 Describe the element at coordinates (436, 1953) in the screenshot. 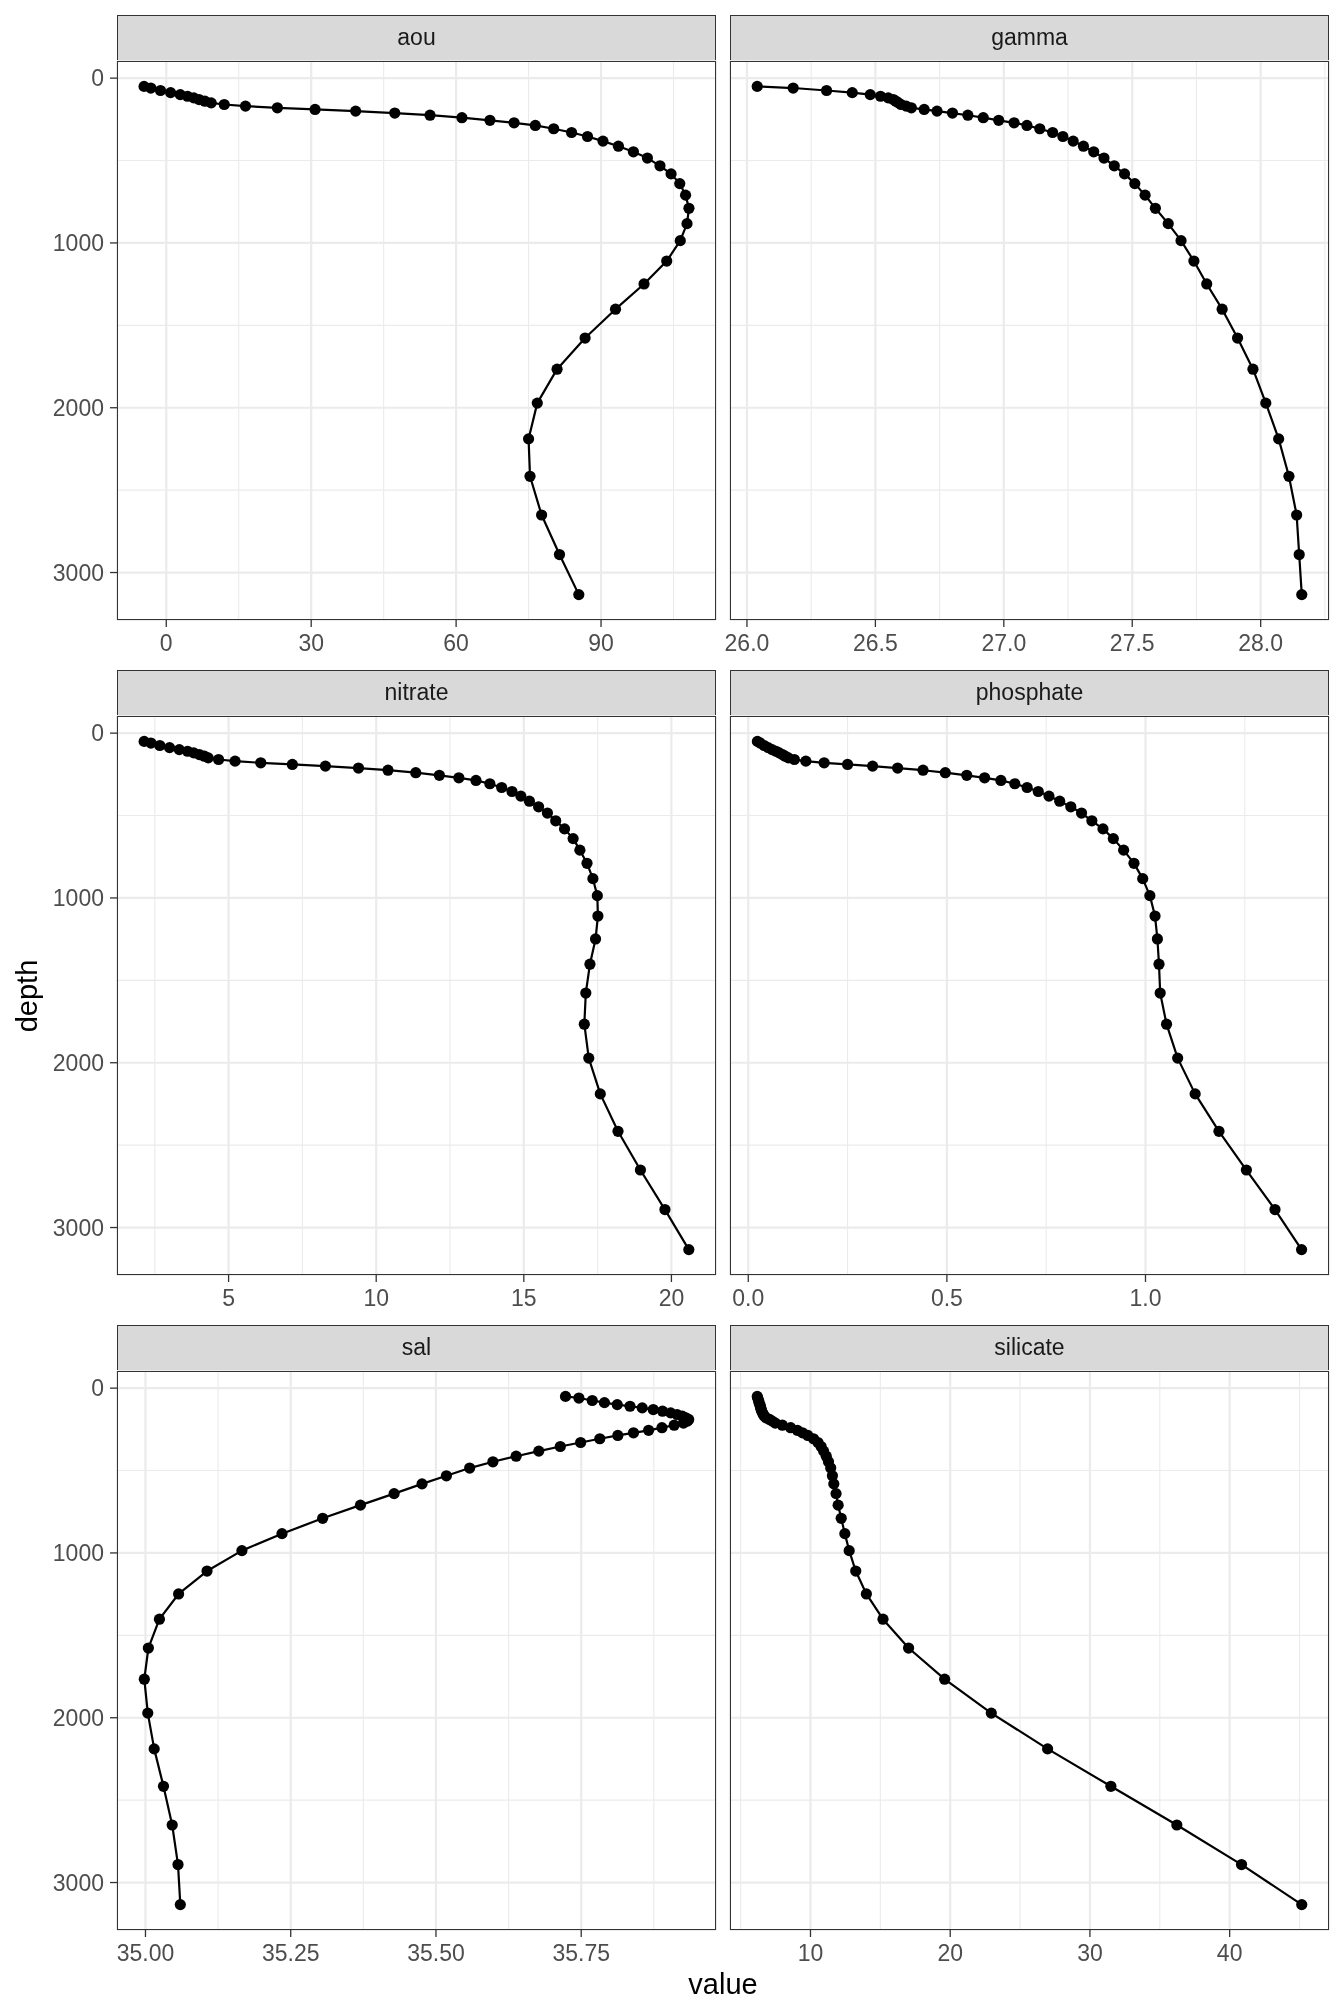

I see `x-tick-label: 35.50` at that location.